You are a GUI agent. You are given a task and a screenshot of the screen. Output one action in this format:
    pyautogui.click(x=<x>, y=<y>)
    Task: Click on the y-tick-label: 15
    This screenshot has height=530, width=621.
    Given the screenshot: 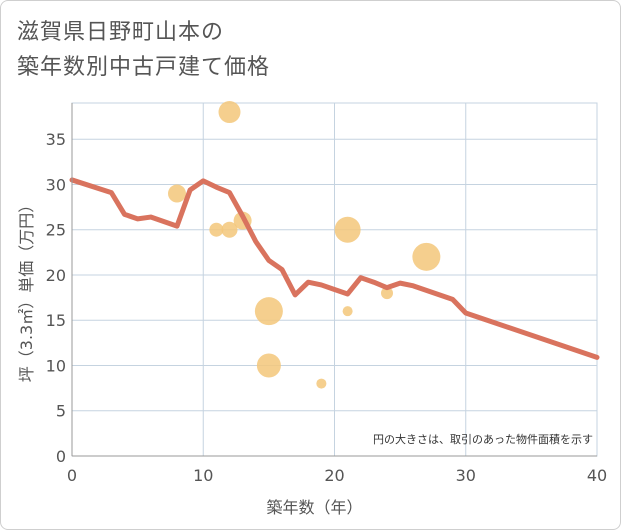 What is the action you would take?
    pyautogui.click(x=56, y=320)
    